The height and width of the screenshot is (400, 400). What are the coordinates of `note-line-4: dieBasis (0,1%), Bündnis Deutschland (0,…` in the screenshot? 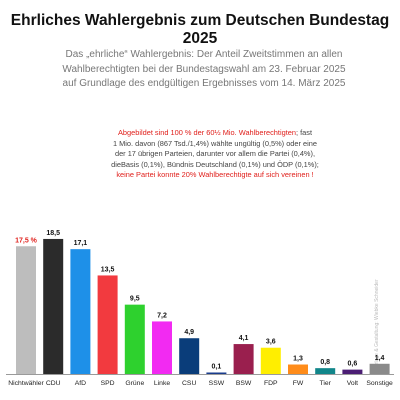 It's located at (215, 164).